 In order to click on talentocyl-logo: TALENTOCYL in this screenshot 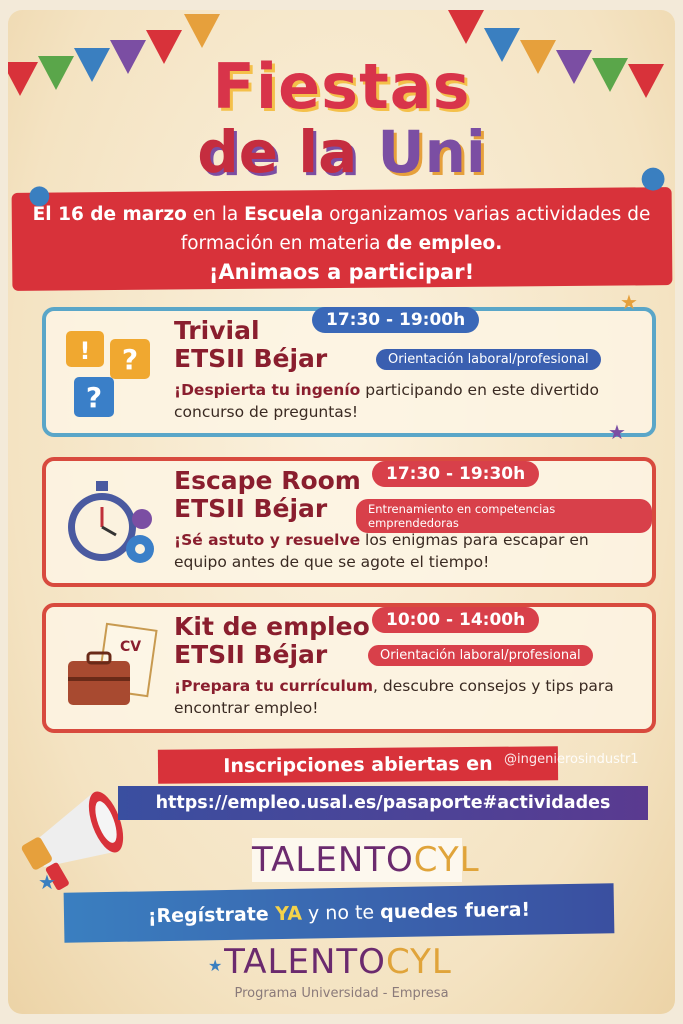, I will do `click(365, 860)`.